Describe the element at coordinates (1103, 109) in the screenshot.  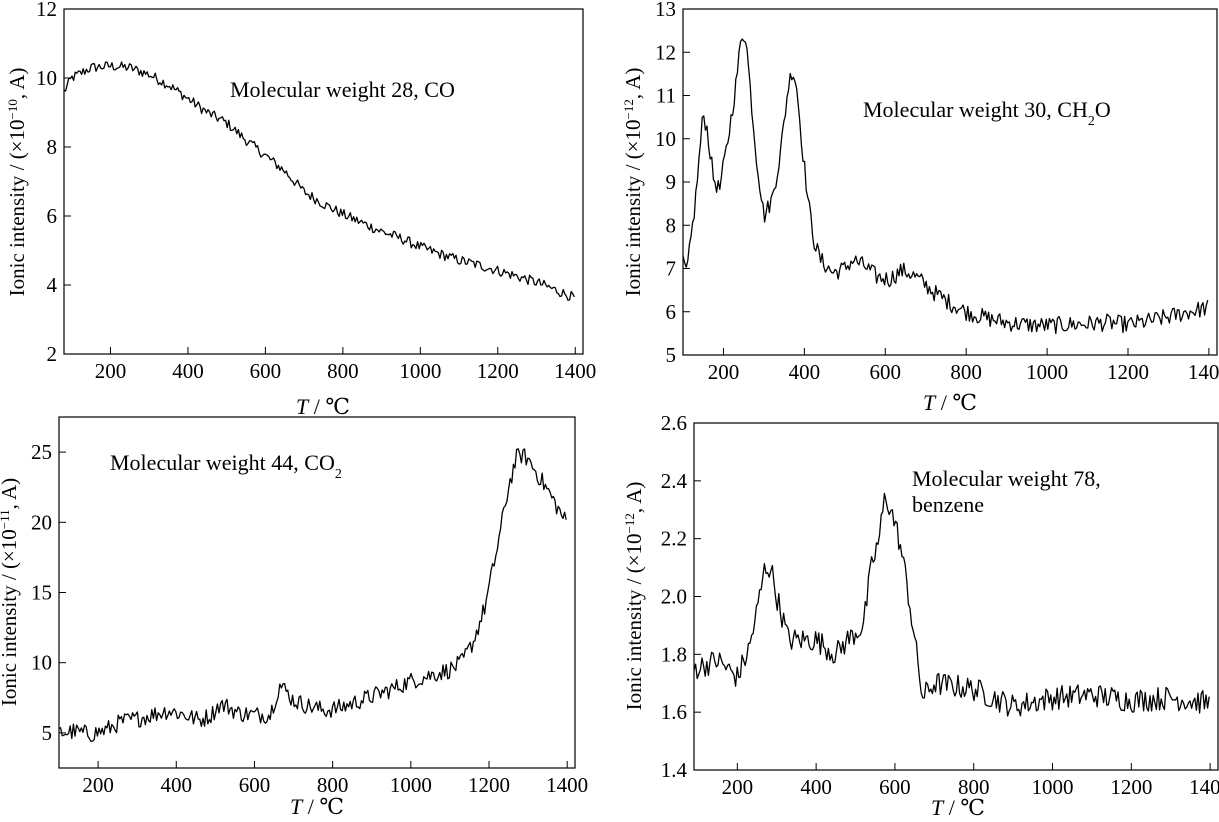
I see `annotation-tail: O` at that location.